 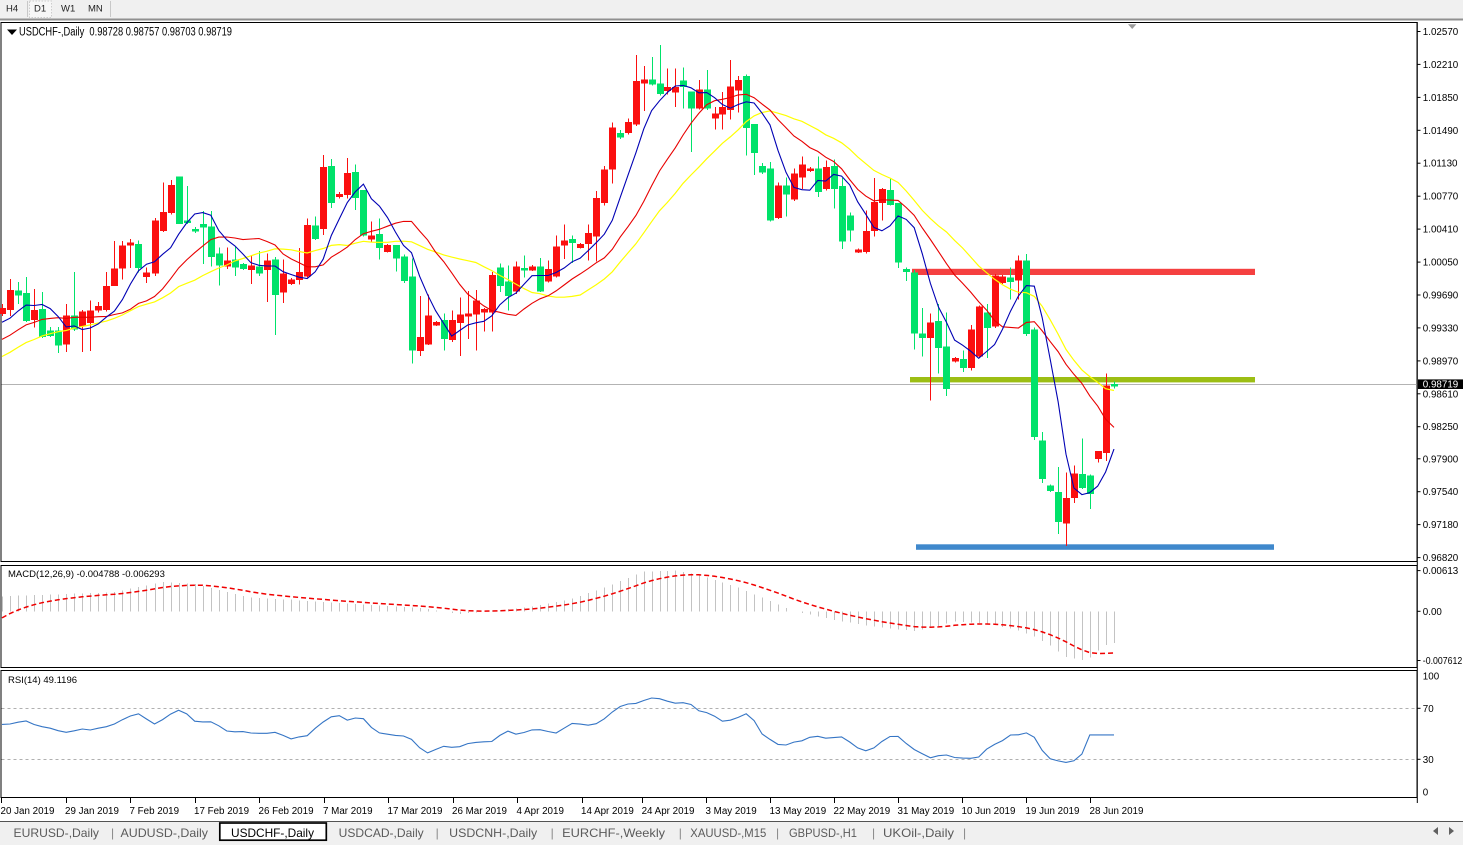 What do you see at coordinates (1441, 558) in the screenshot?
I see `svg-text: 0.96820` at bounding box center [1441, 558].